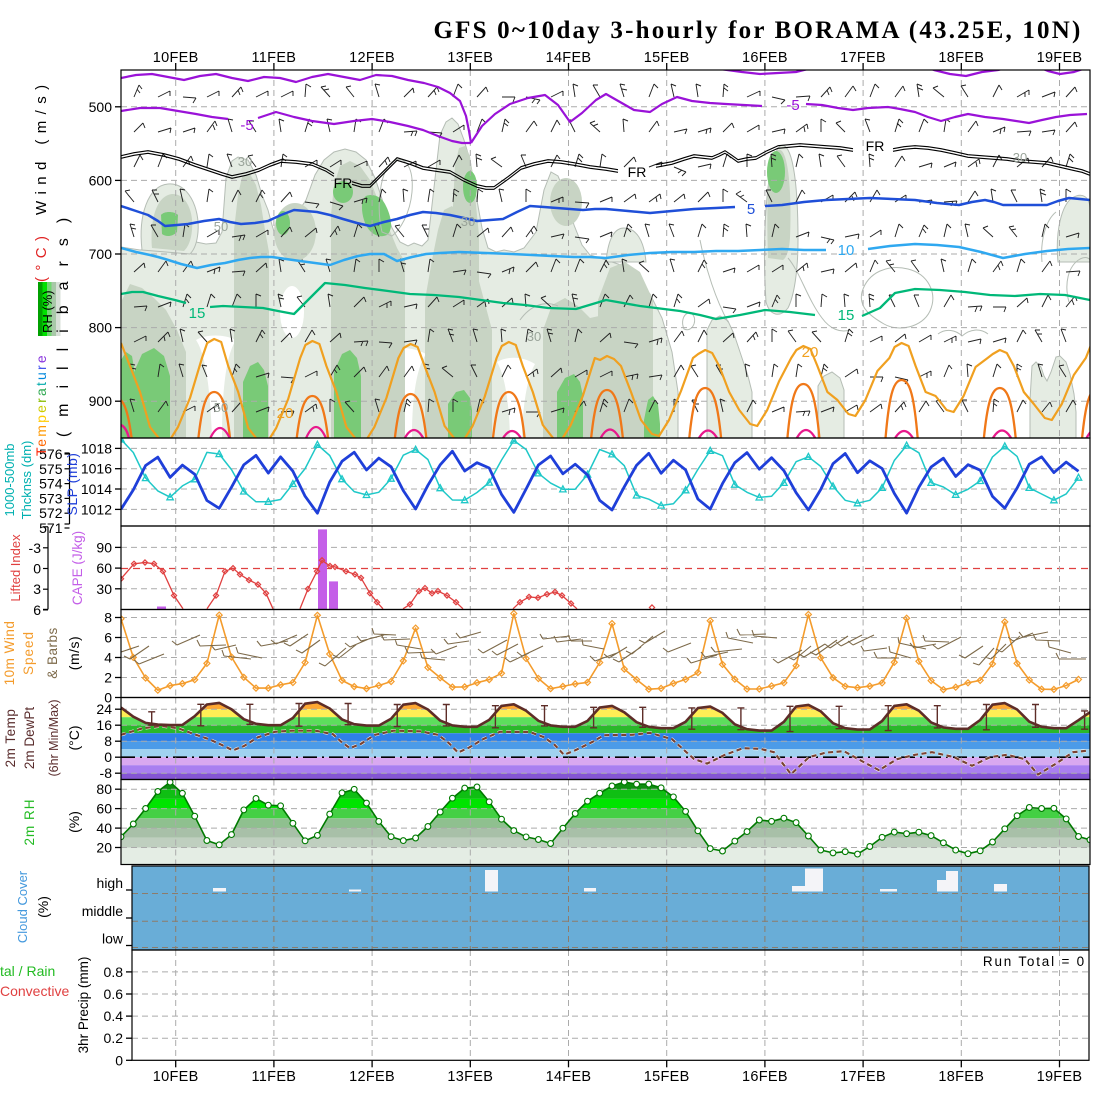  What do you see at coordinates (96, 448) in the screenshot?
I see `svg-text: 1018` at bounding box center [96, 448].